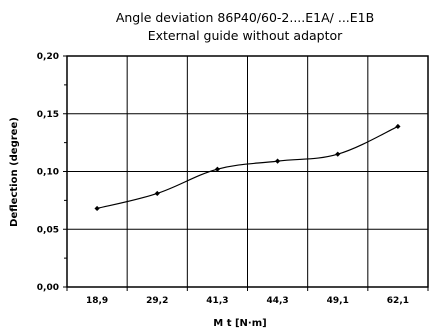  What do you see at coordinates (14, 172) in the screenshot?
I see `y-axis-label: Deflection (degree)` at bounding box center [14, 172].